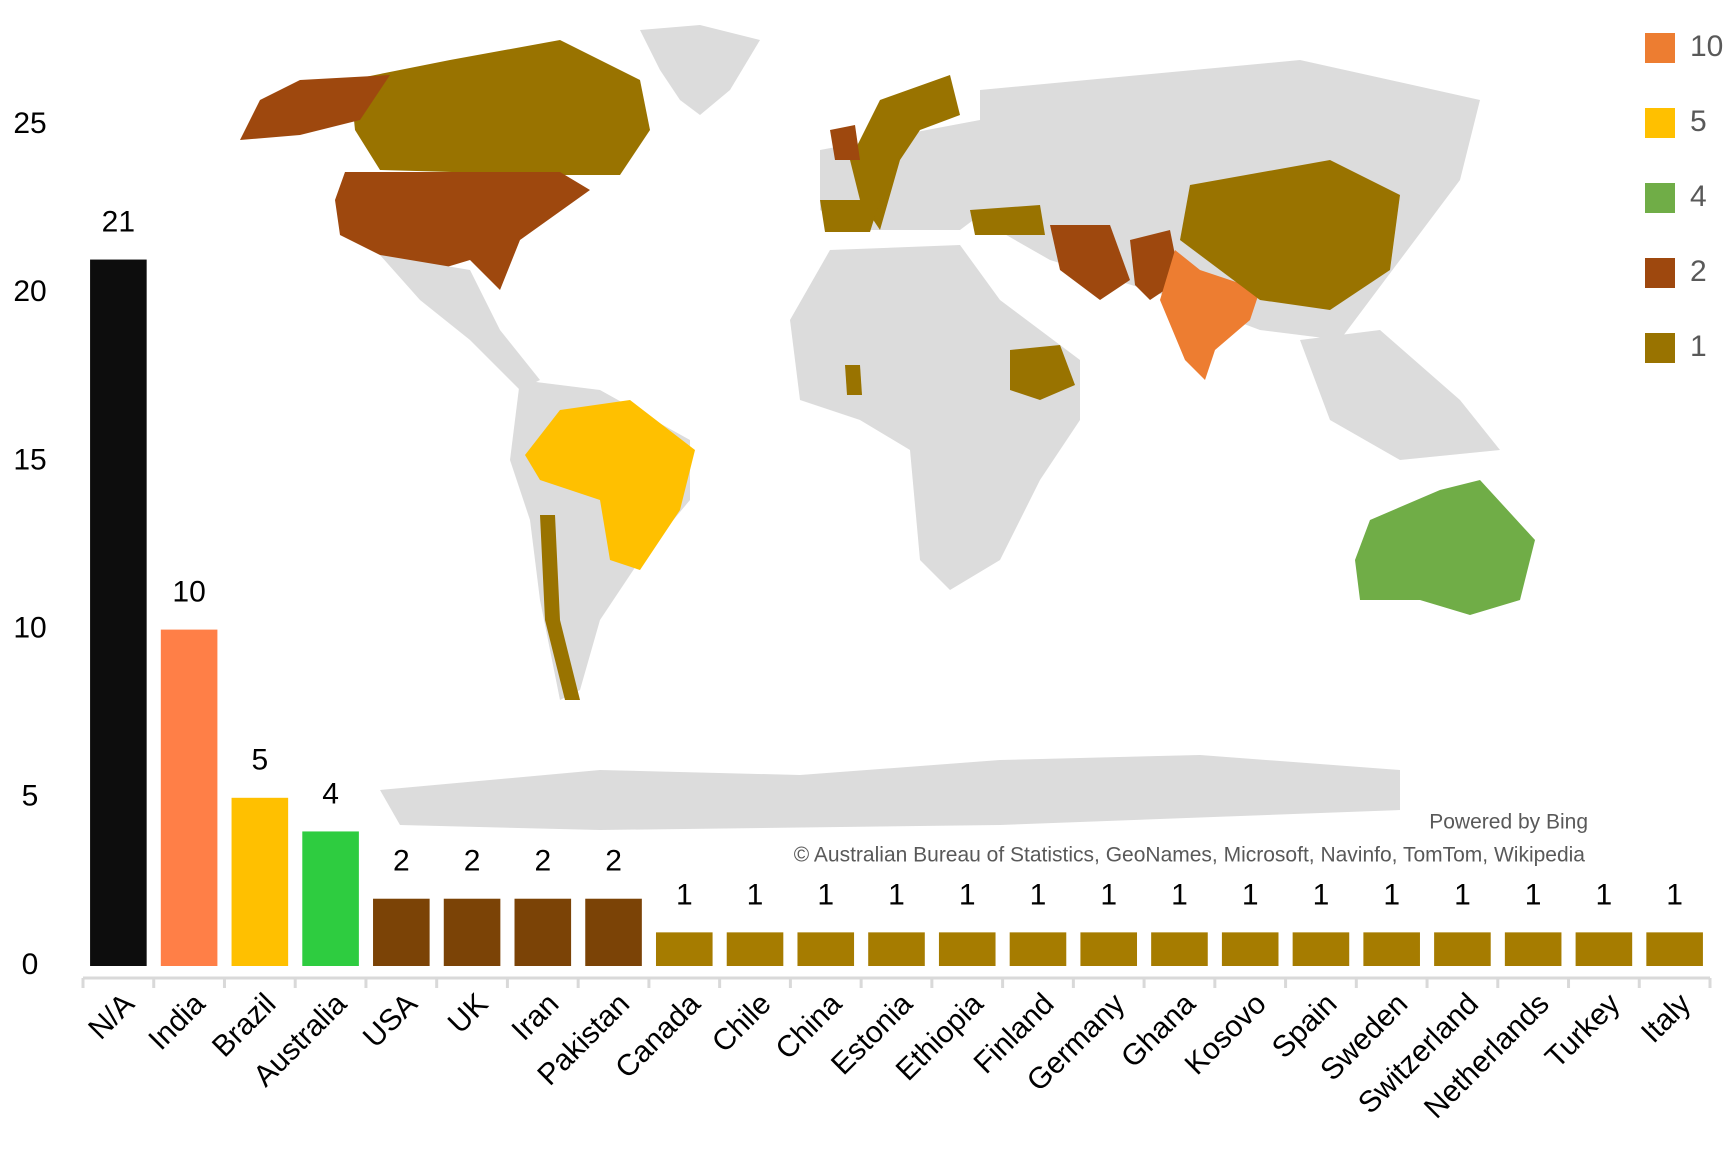 This screenshot has width=1733, height=1162. What do you see at coordinates (935, 417) in the screenshot?
I see `map-africa` at bounding box center [935, 417].